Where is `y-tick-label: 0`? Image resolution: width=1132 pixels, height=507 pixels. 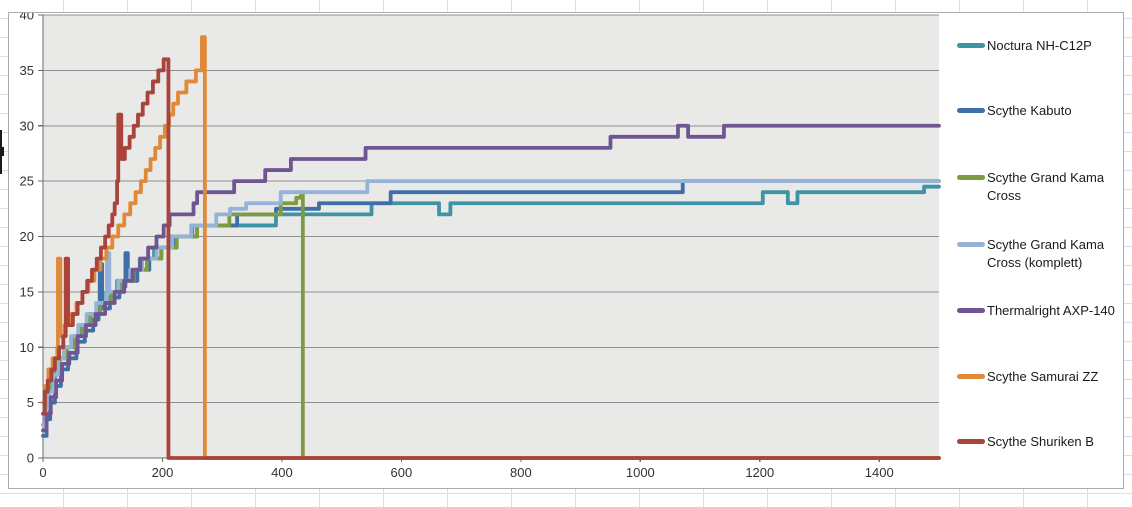
y-tick-label: 0 is located at coordinates (30, 458).